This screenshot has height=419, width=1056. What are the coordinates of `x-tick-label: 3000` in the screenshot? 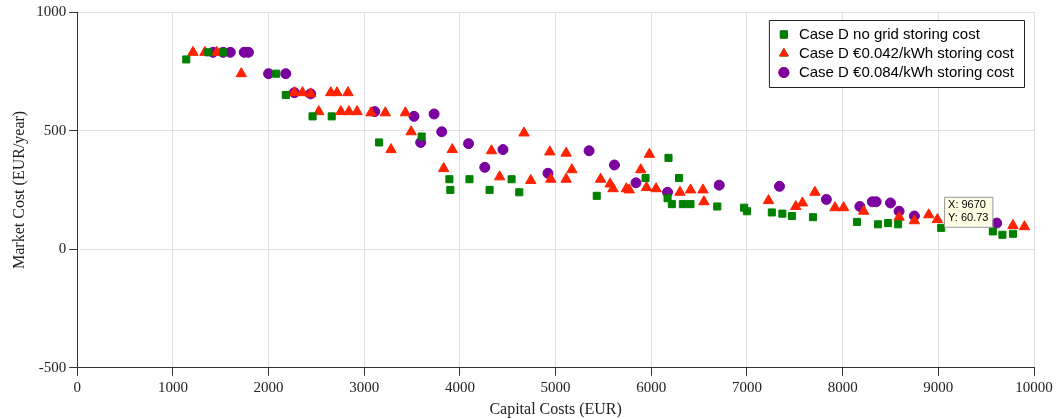 It's located at (364, 386).